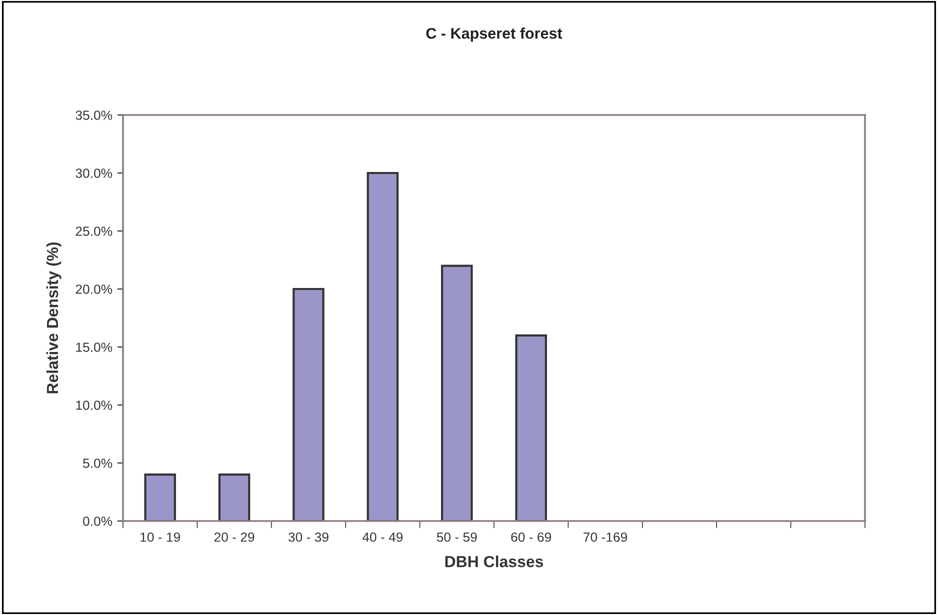  Describe the element at coordinates (94, 405) in the screenshot. I see `y-tick-label: 10.0%` at that location.